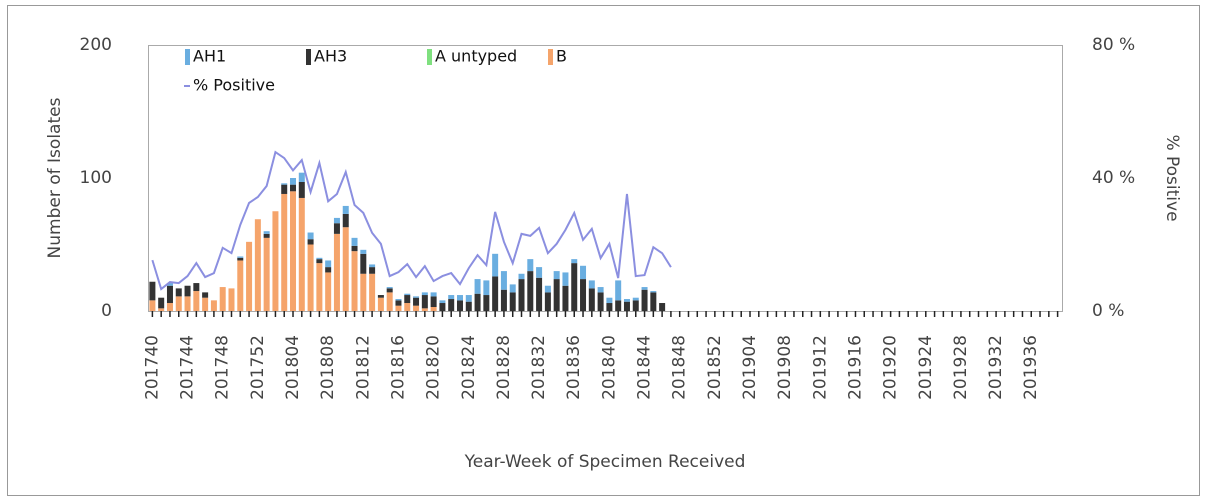  I want to click on legend-label: B, so click(561, 56).